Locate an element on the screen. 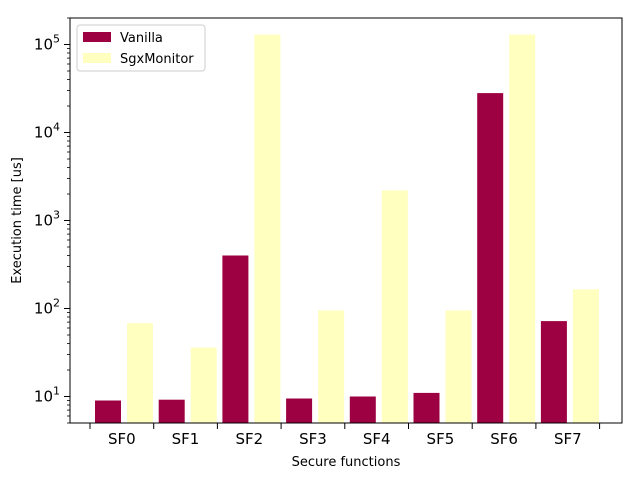 The image size is (640, 480). y-tick-label: 10² is located at coordinates (47, 307).